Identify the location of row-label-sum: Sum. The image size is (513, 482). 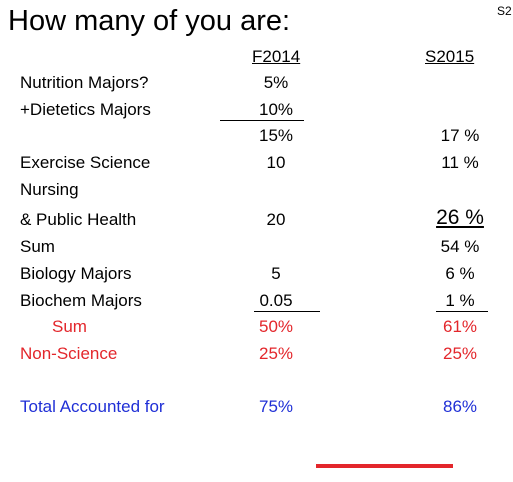
(37, 246).